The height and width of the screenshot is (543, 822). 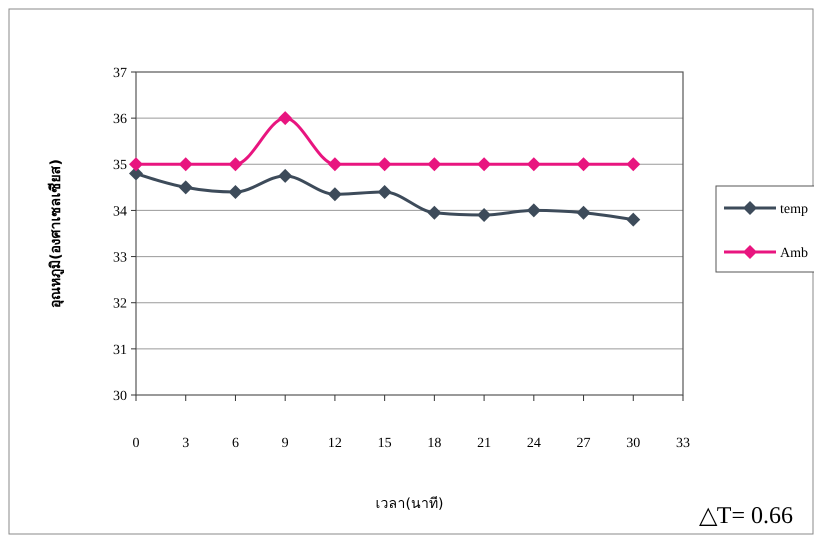 What do you see at coordinates (335, 443) in the screenshot?
I see `x-tick-label: 12` at bounding box center [335, 443].